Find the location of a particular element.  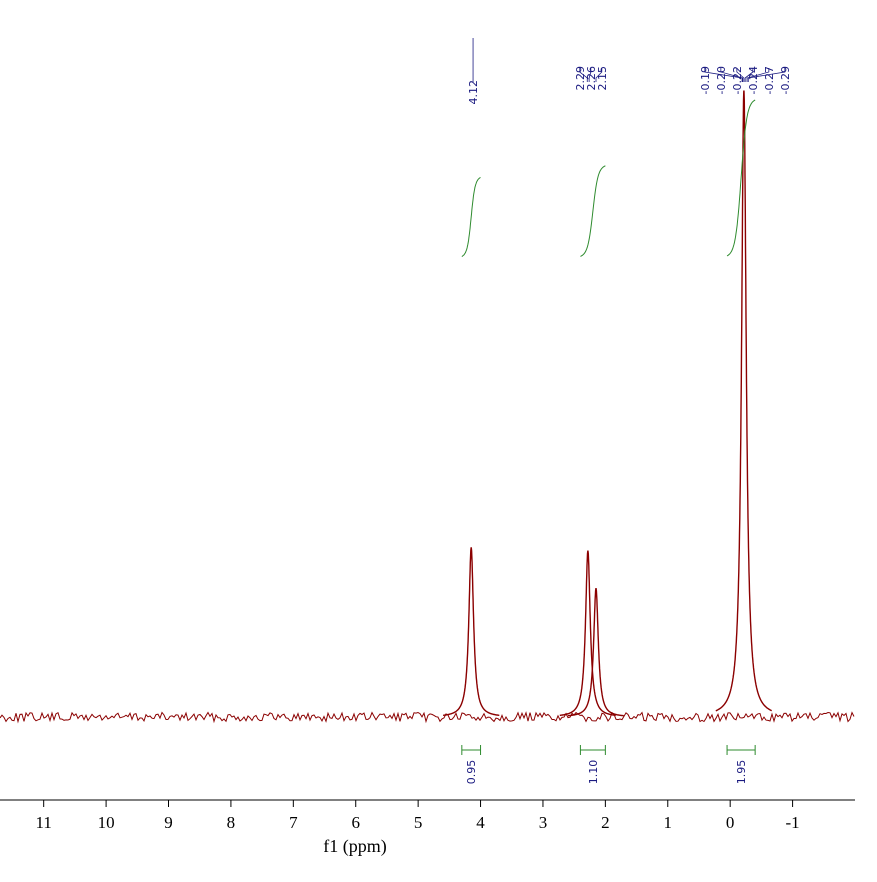

integral-label: 1.95 is located at coordinates (741, 772).